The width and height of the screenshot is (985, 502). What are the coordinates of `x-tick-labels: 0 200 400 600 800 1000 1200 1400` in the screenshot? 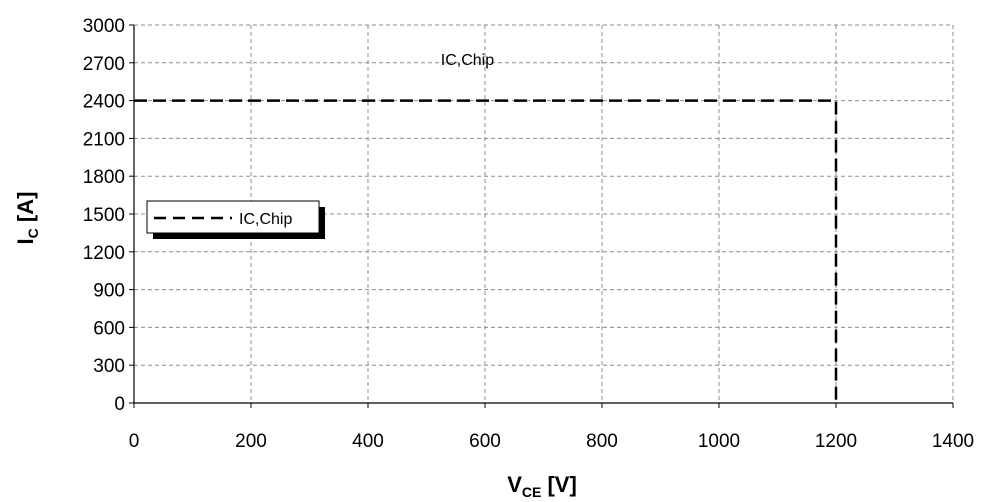 It's located at (551, 441).